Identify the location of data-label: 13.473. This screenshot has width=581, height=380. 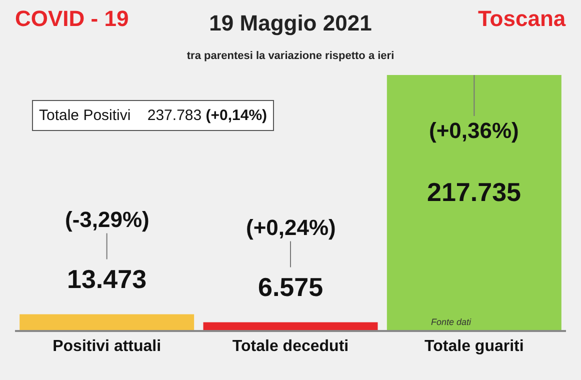
(107, 279).